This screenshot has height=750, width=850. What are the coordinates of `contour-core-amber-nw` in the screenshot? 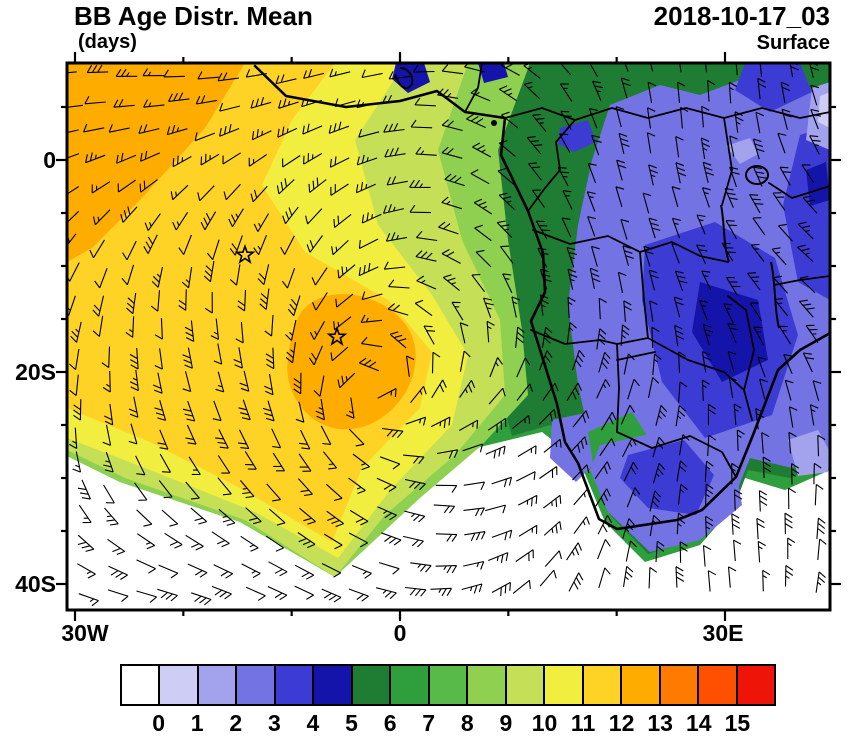 It's located at (156, 162).